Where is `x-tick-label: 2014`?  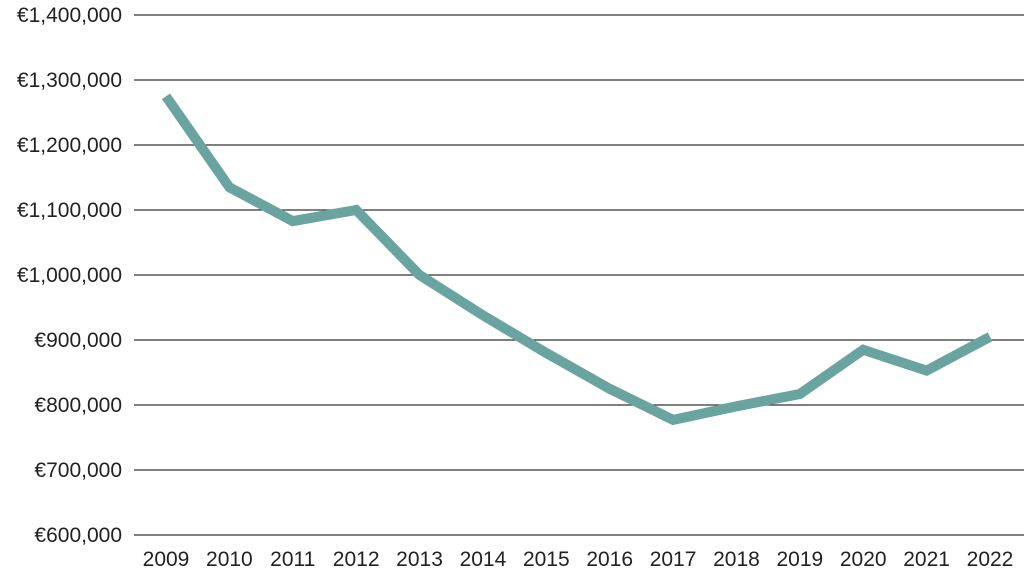
x-tick-label: 2014 is located at coordinates (483, 559).